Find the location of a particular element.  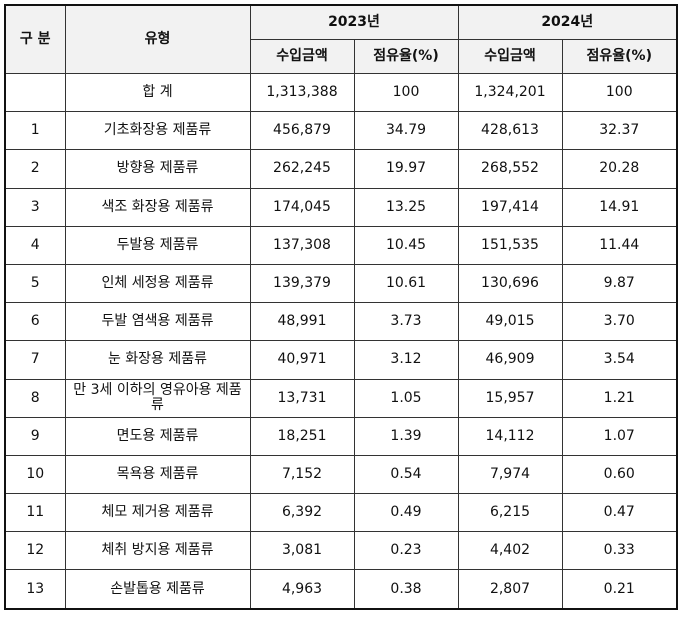

amount-2023: 262,245 is located at coordinates (302, 169).